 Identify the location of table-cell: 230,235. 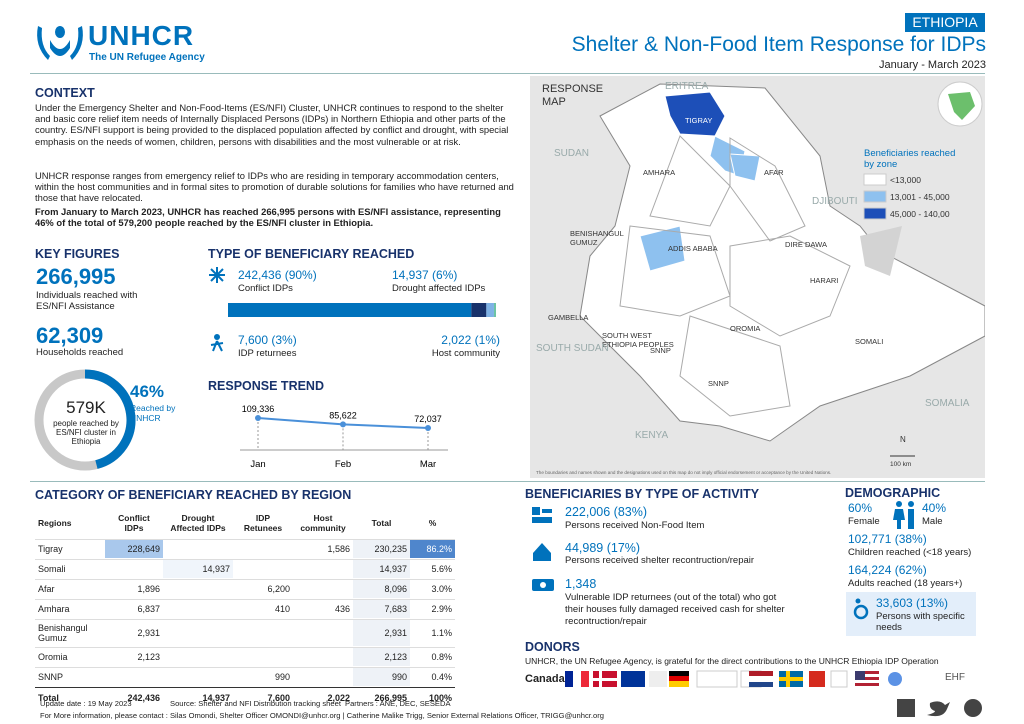
(381, 549).